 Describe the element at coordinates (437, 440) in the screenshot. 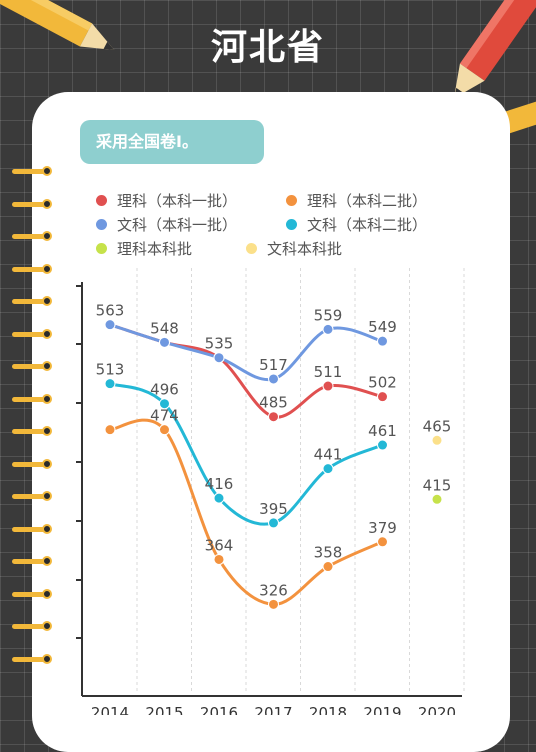

I see `data-point-wen_ben` at that location.